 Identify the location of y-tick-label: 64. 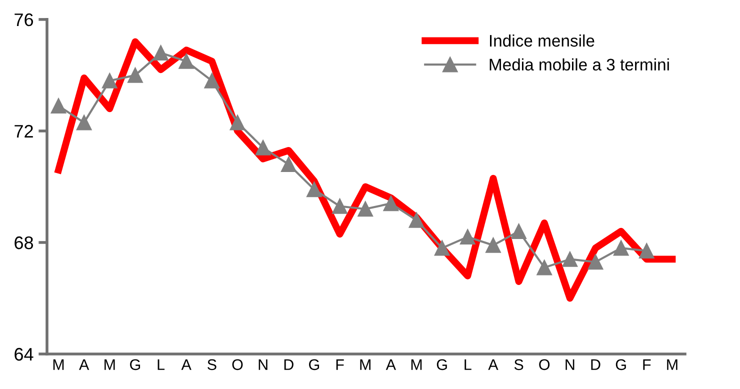
(24, 354).